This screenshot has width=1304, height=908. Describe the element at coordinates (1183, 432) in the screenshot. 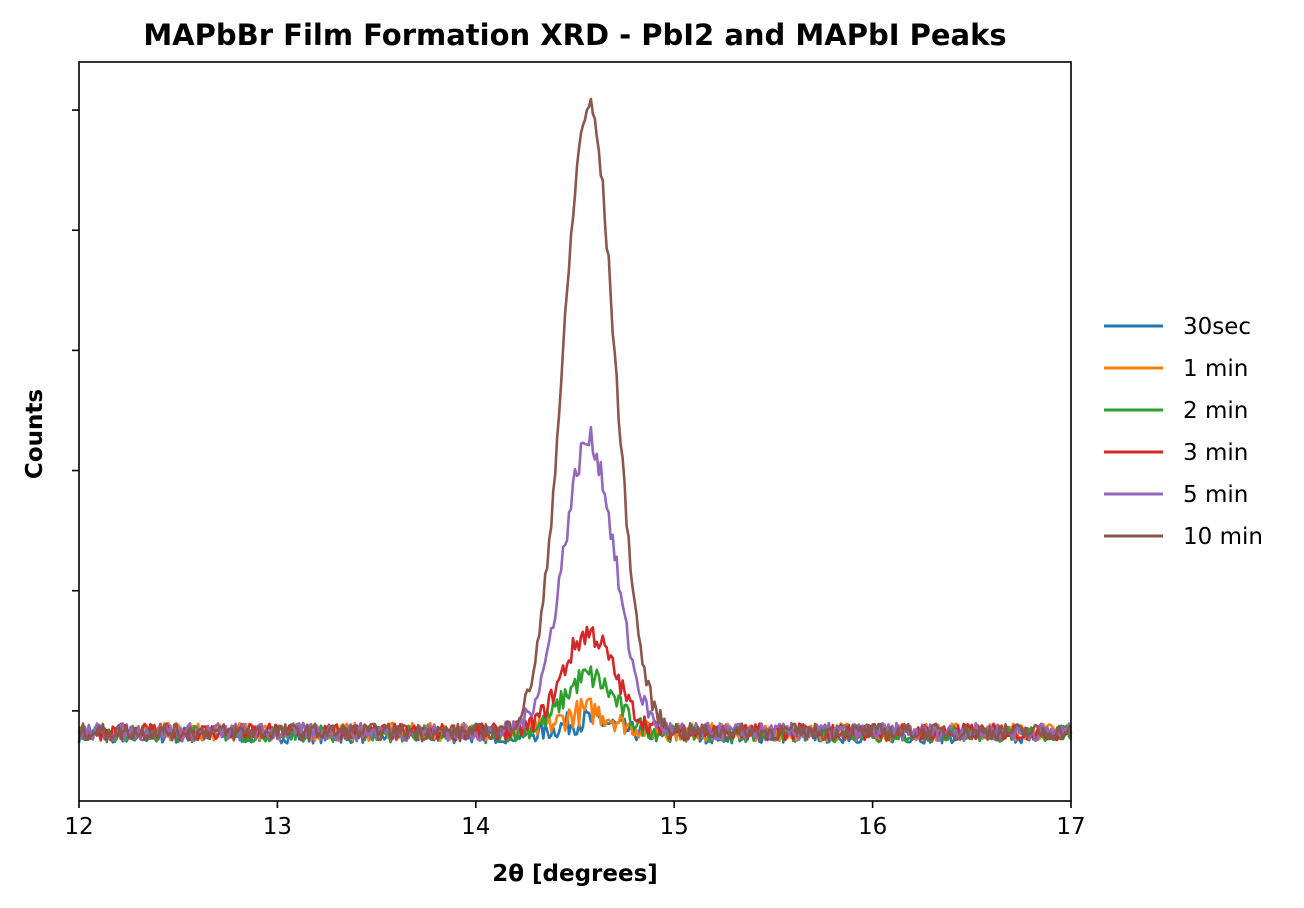

I see `legend: 30sec 1 min 2 min 3 min 5 min 10 min` at that location.